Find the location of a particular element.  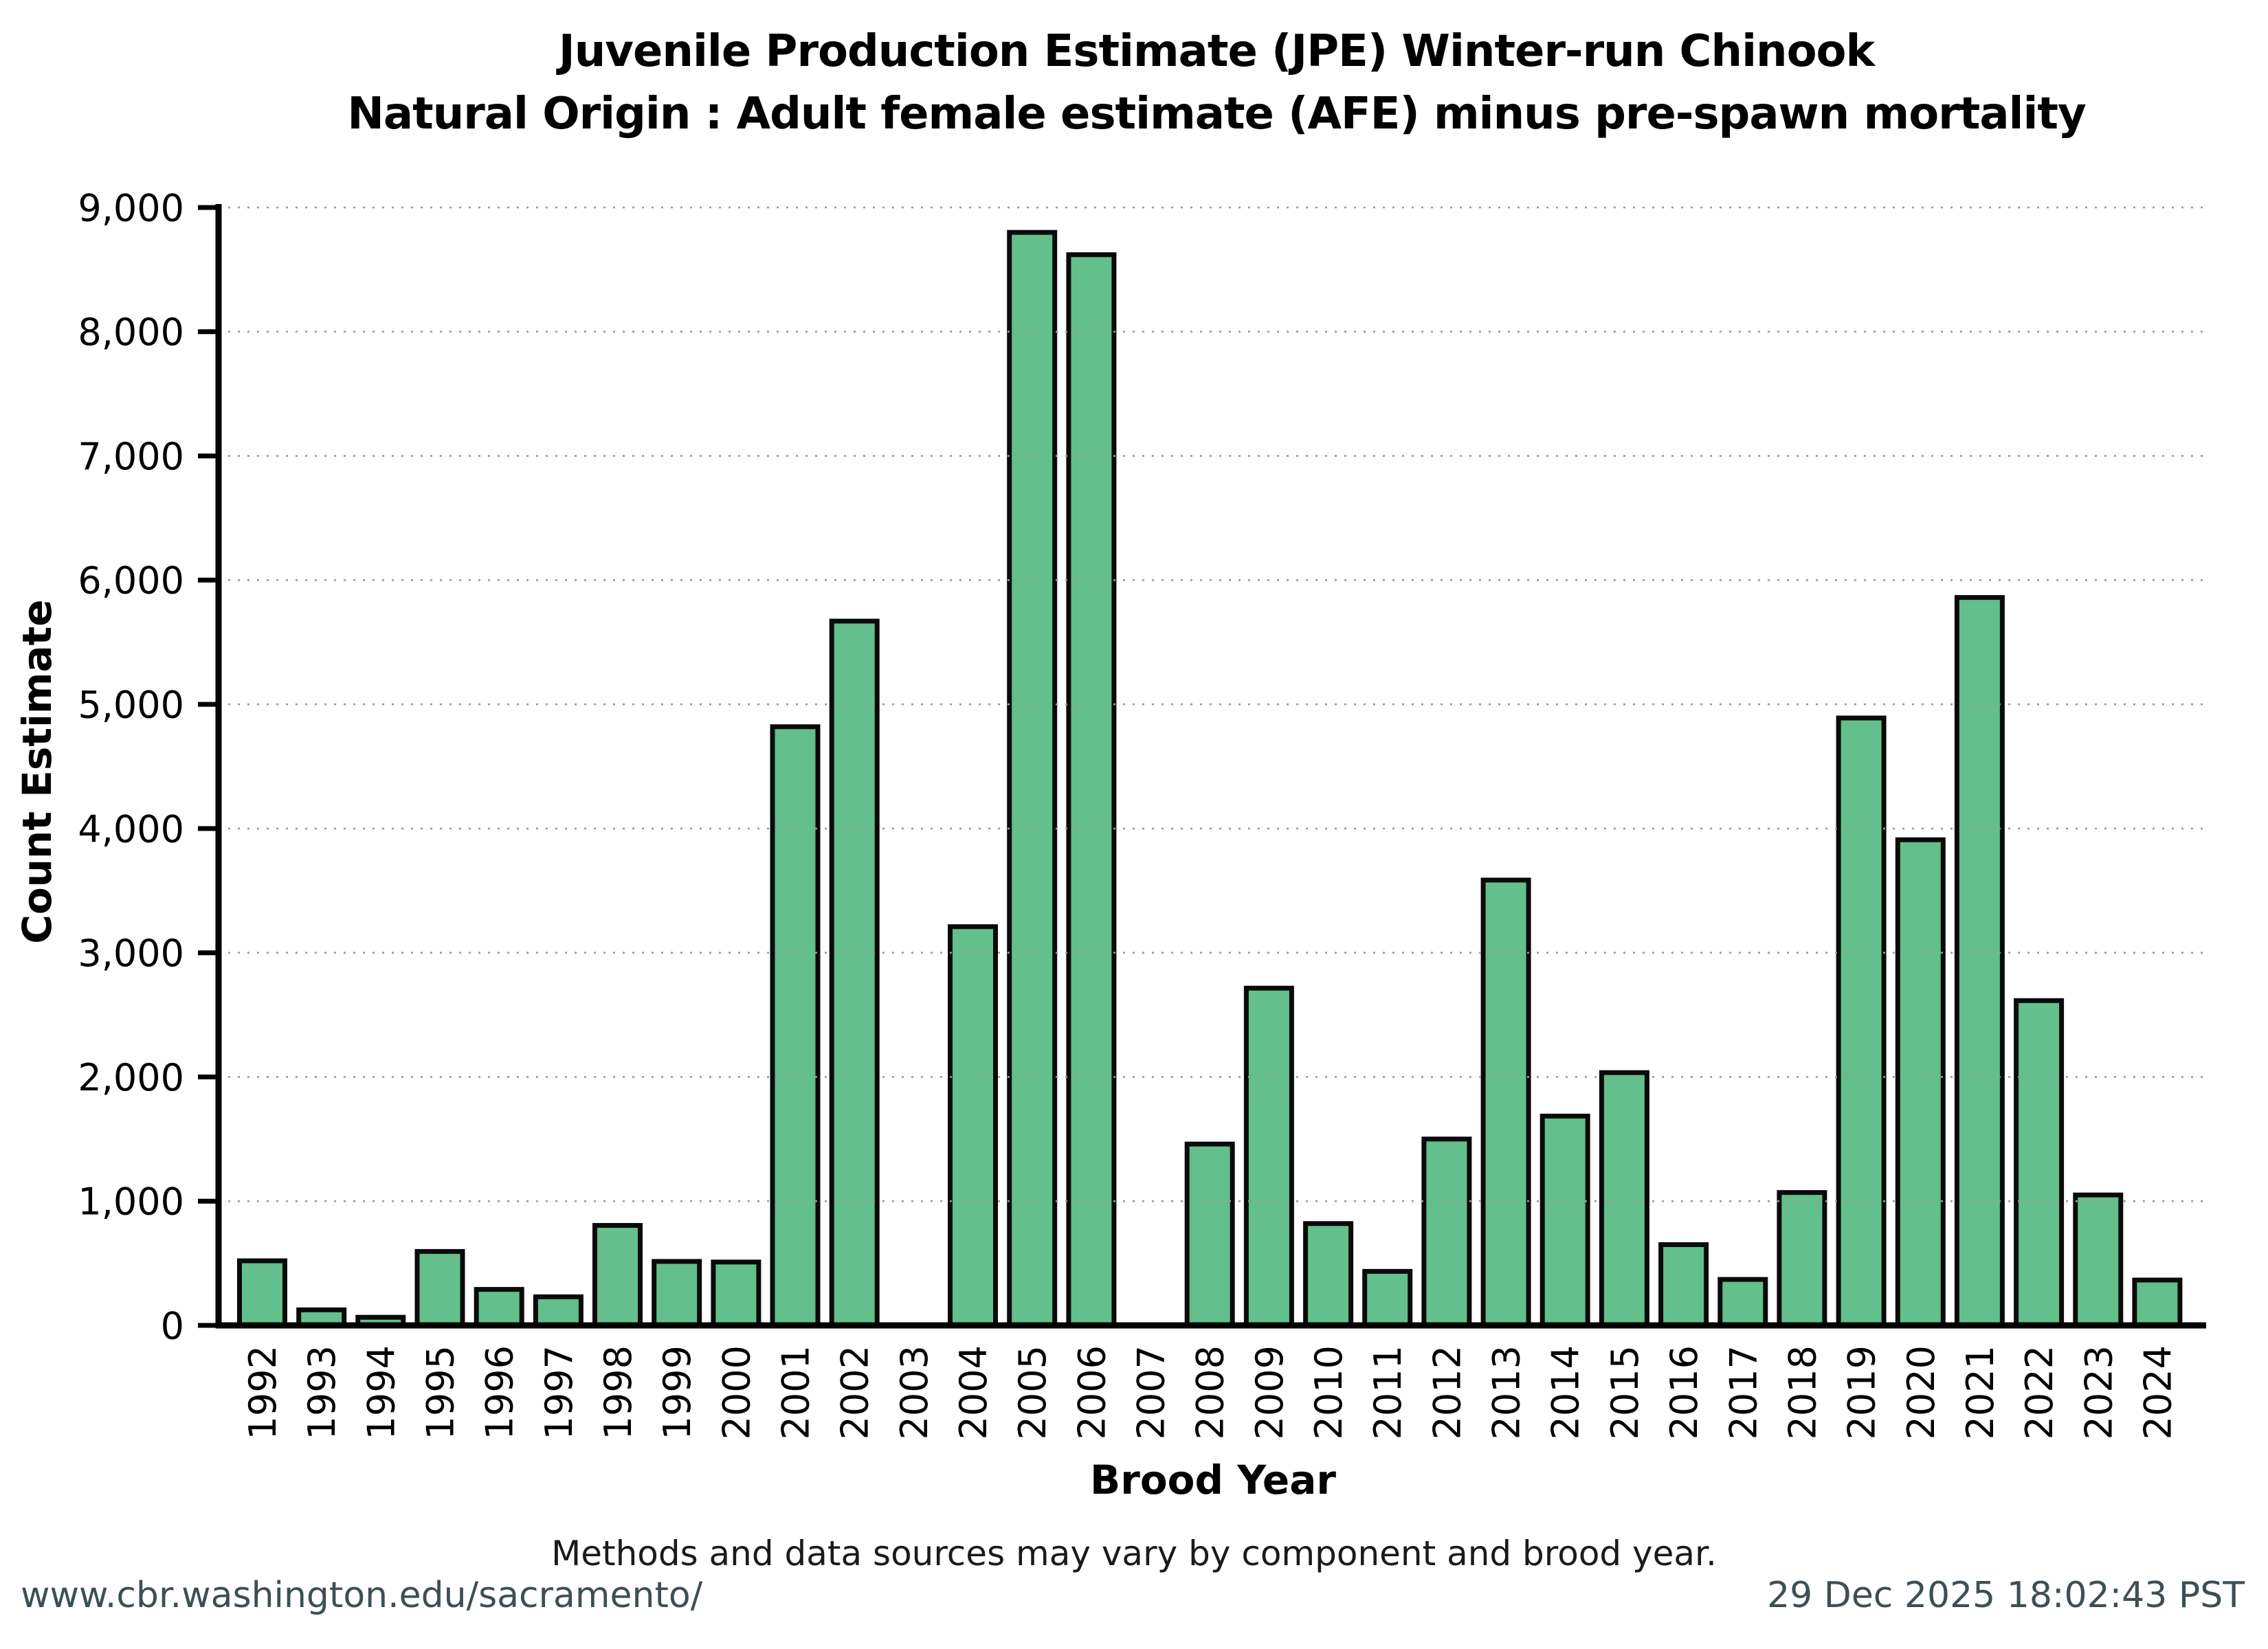

y-tick-label-1000: 1,000 is located at coordinates (131, 1202).